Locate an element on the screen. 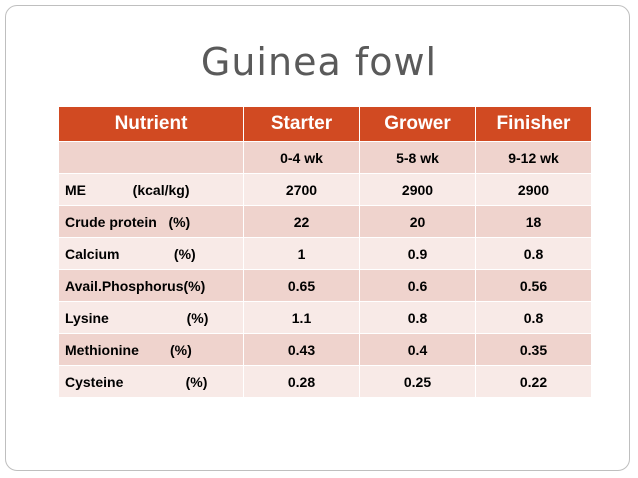 The image size is (638, 478). value-cell: 0.28 is located at coordinates (301, 381).